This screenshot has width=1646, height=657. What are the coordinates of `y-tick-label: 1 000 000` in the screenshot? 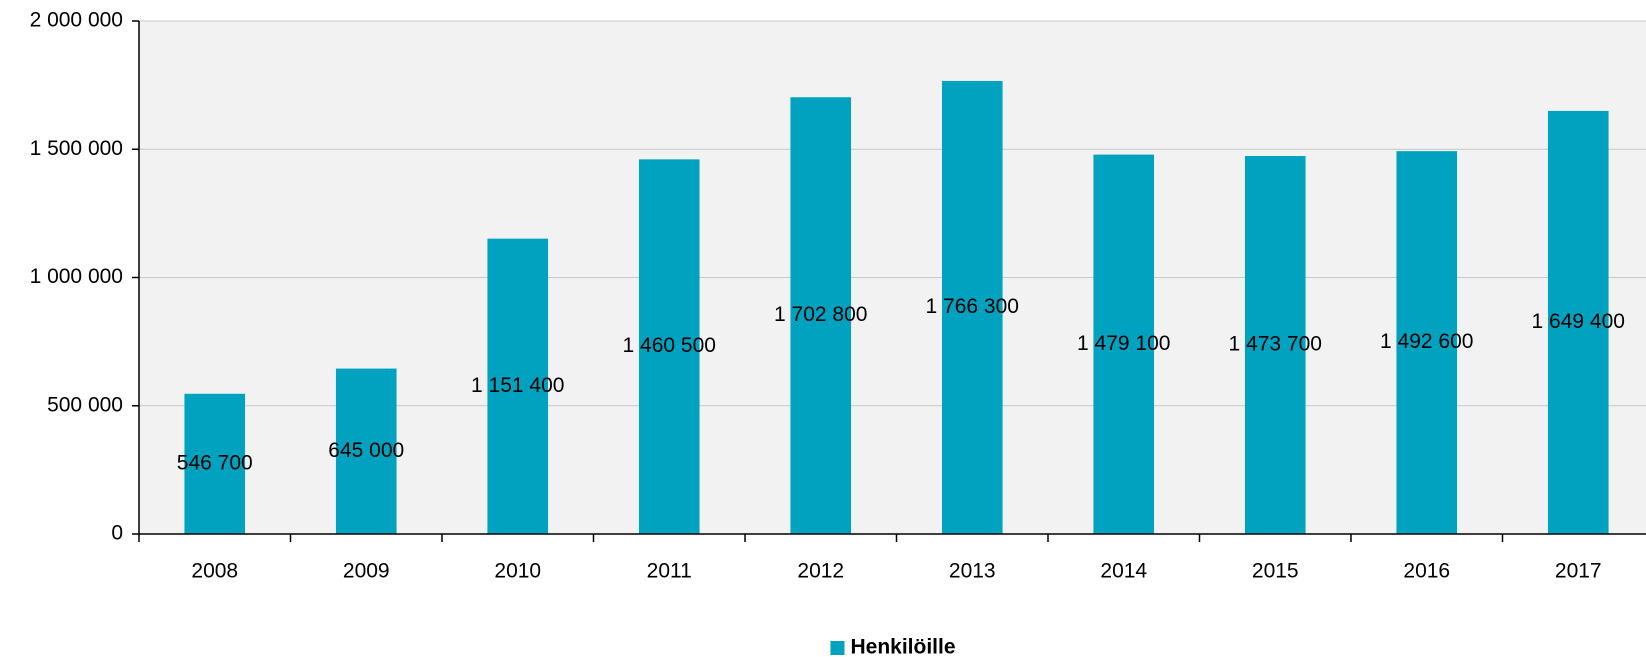 It's located at (76, 276).